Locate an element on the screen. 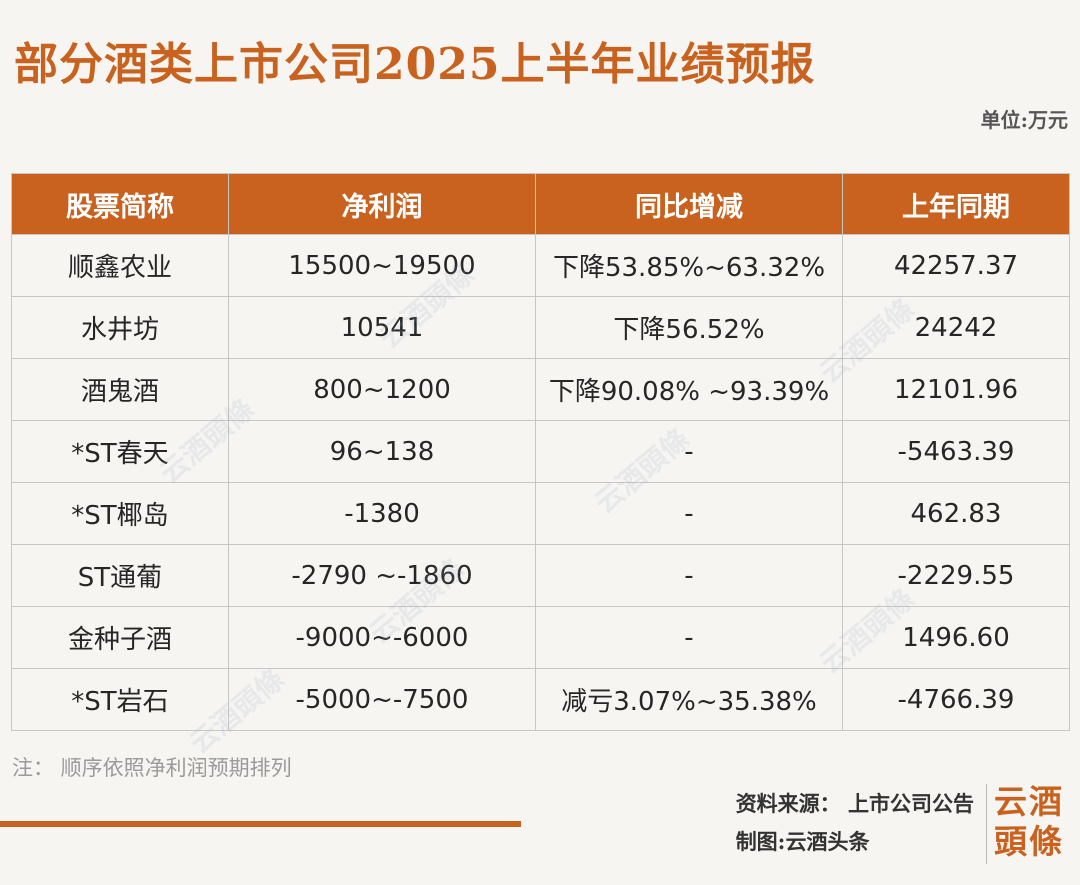  net-profit-cell: 10541 is located at coordinates (382, 327).